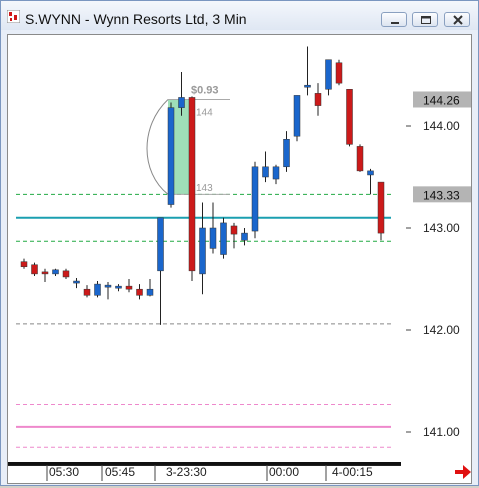  Describe the element at coordinates (64, 472) in the screenshot. I see `time-label: 05:30` at that location.